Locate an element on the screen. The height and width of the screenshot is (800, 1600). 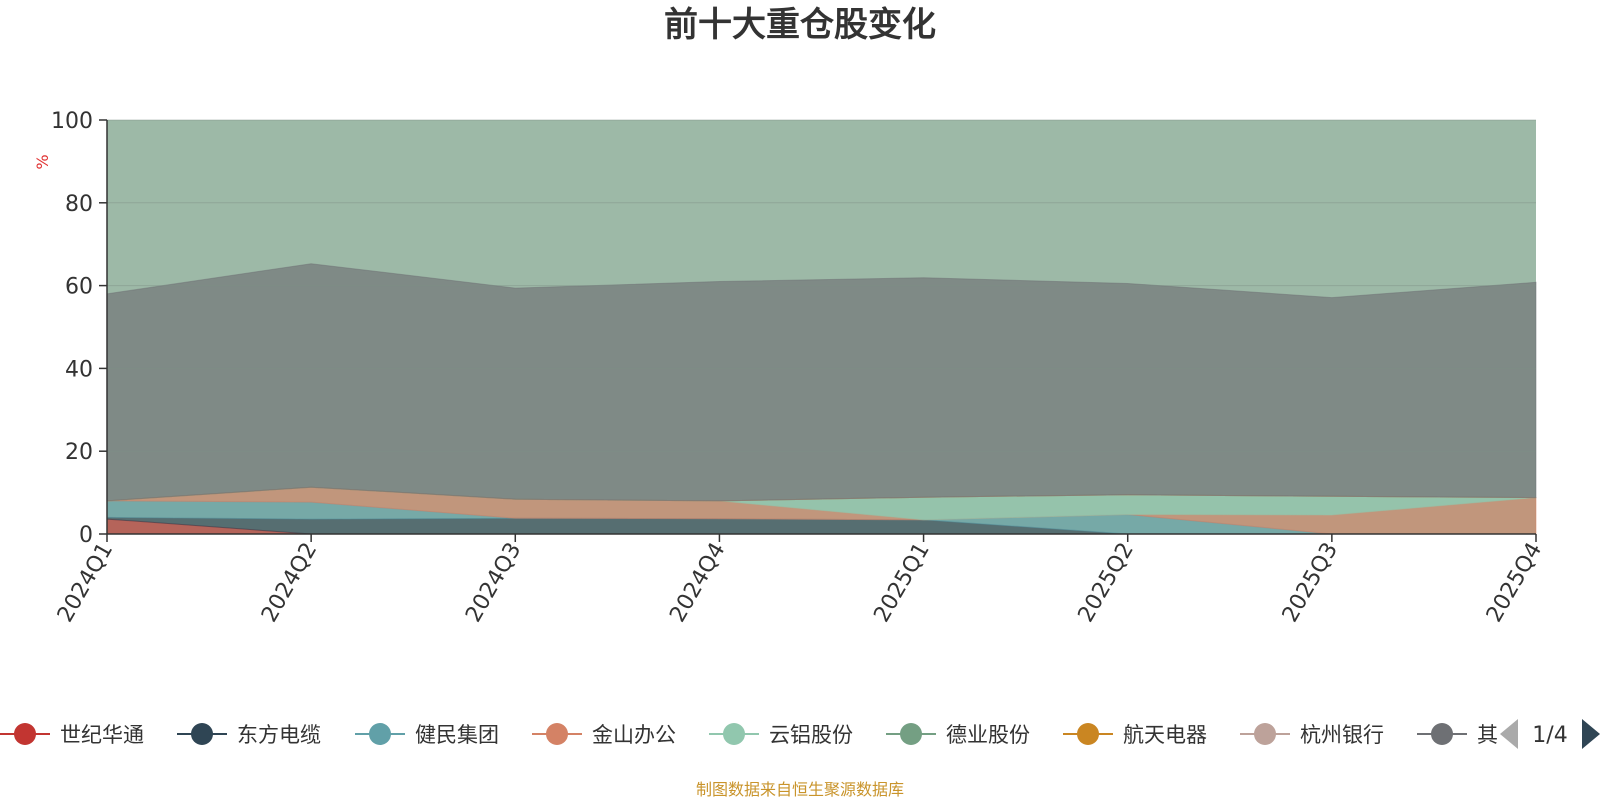
legend-item: 世纪华通 is located at coordinates (72, 735).